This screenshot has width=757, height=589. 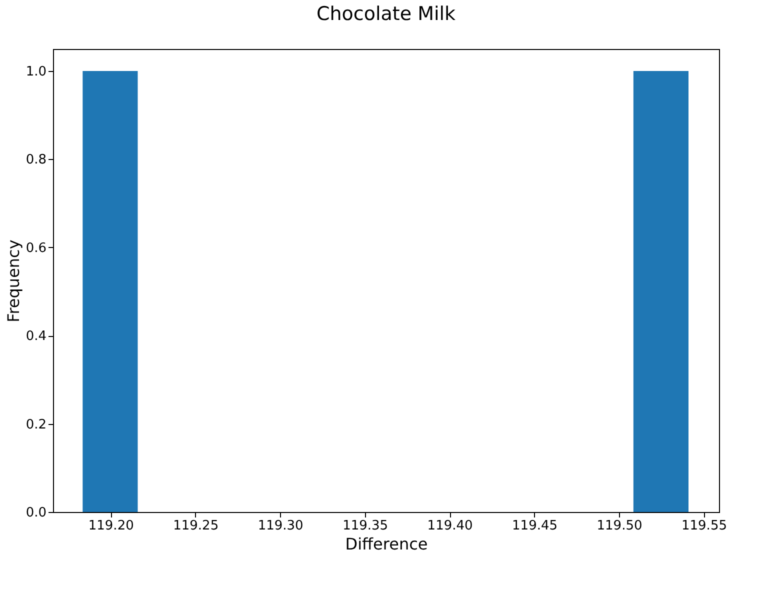 What do you see at coordinates (36, 160) in the screenshot?
I see `y-tick-label: 0.8` at bounding box center [36, 160].